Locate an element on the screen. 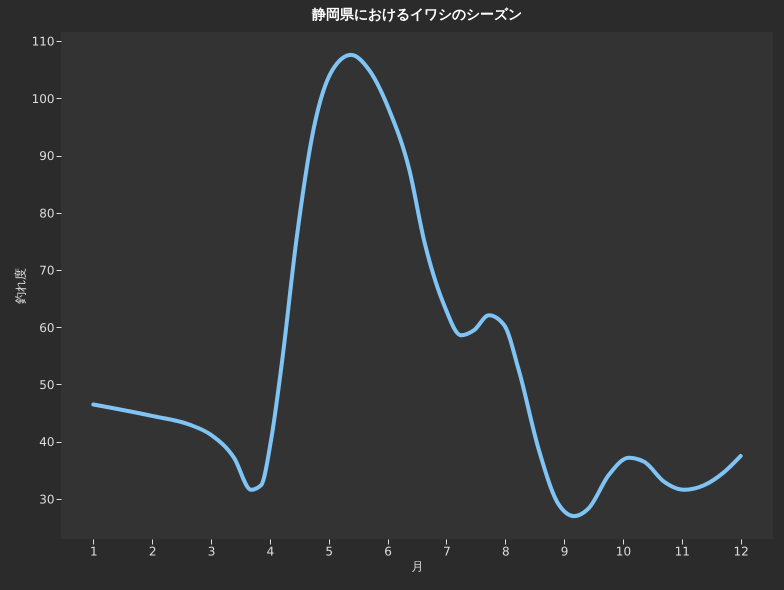  y-axis-title: 釣れ度 is located at coordinates (21, 286).